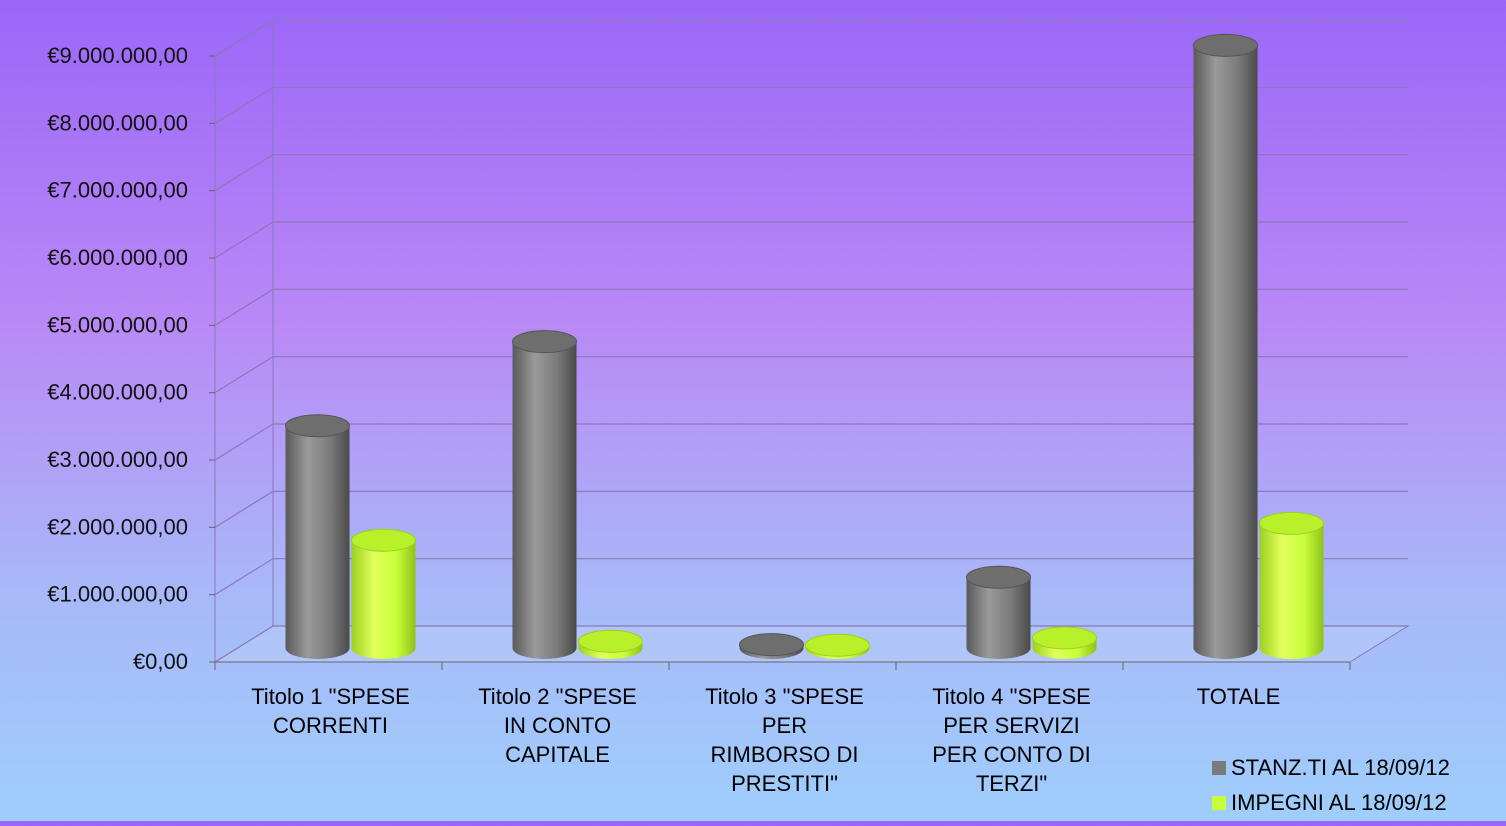  Describe the element at coordinates (1011, 754) in the screenshot. I see `xtick-label-line: PER CONTO DI` at that location.